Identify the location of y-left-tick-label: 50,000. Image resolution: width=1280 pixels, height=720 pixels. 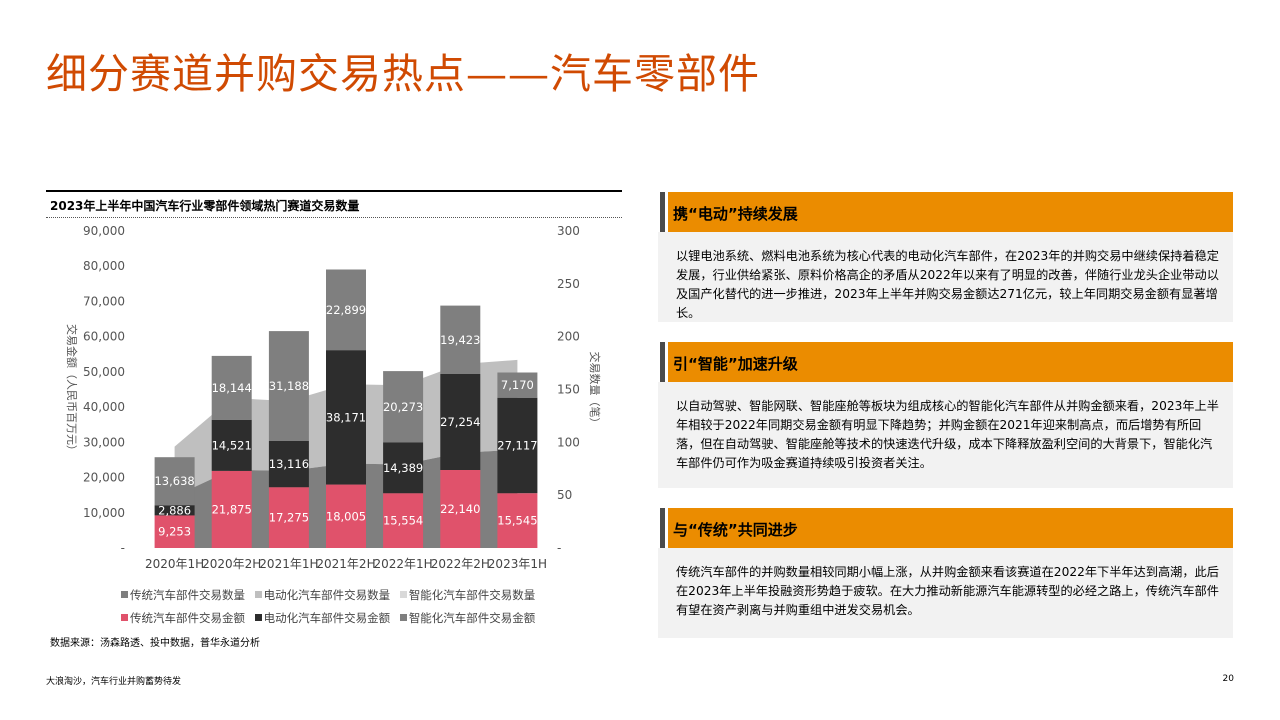
(104, 372).